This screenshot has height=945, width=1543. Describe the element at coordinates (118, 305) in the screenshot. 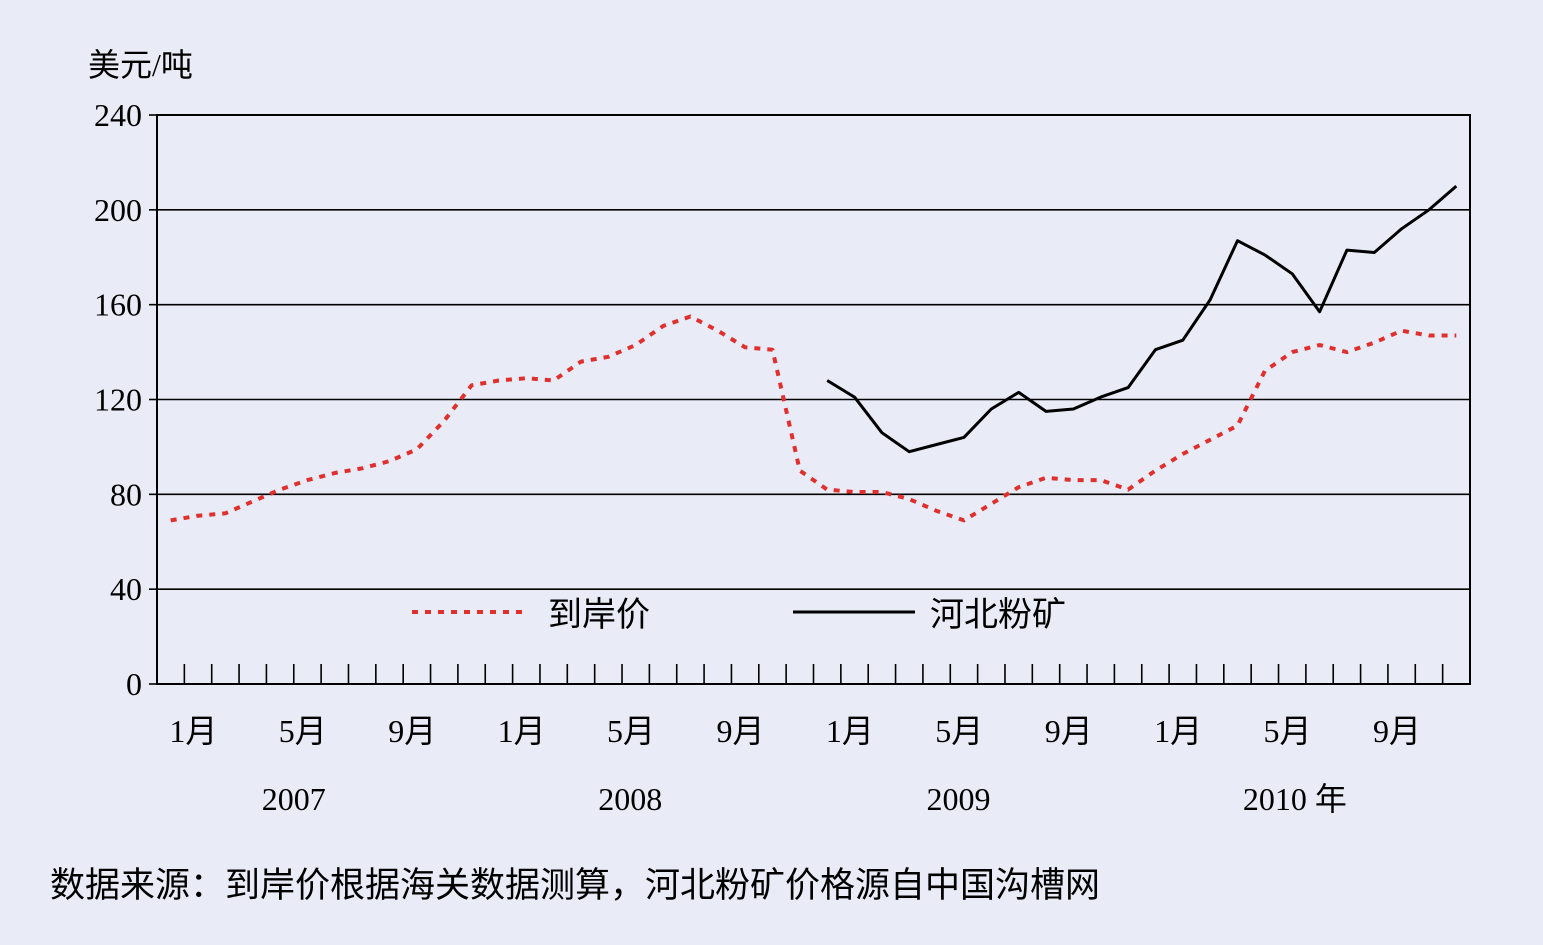

I see `y-tick-label: 160` at that location.